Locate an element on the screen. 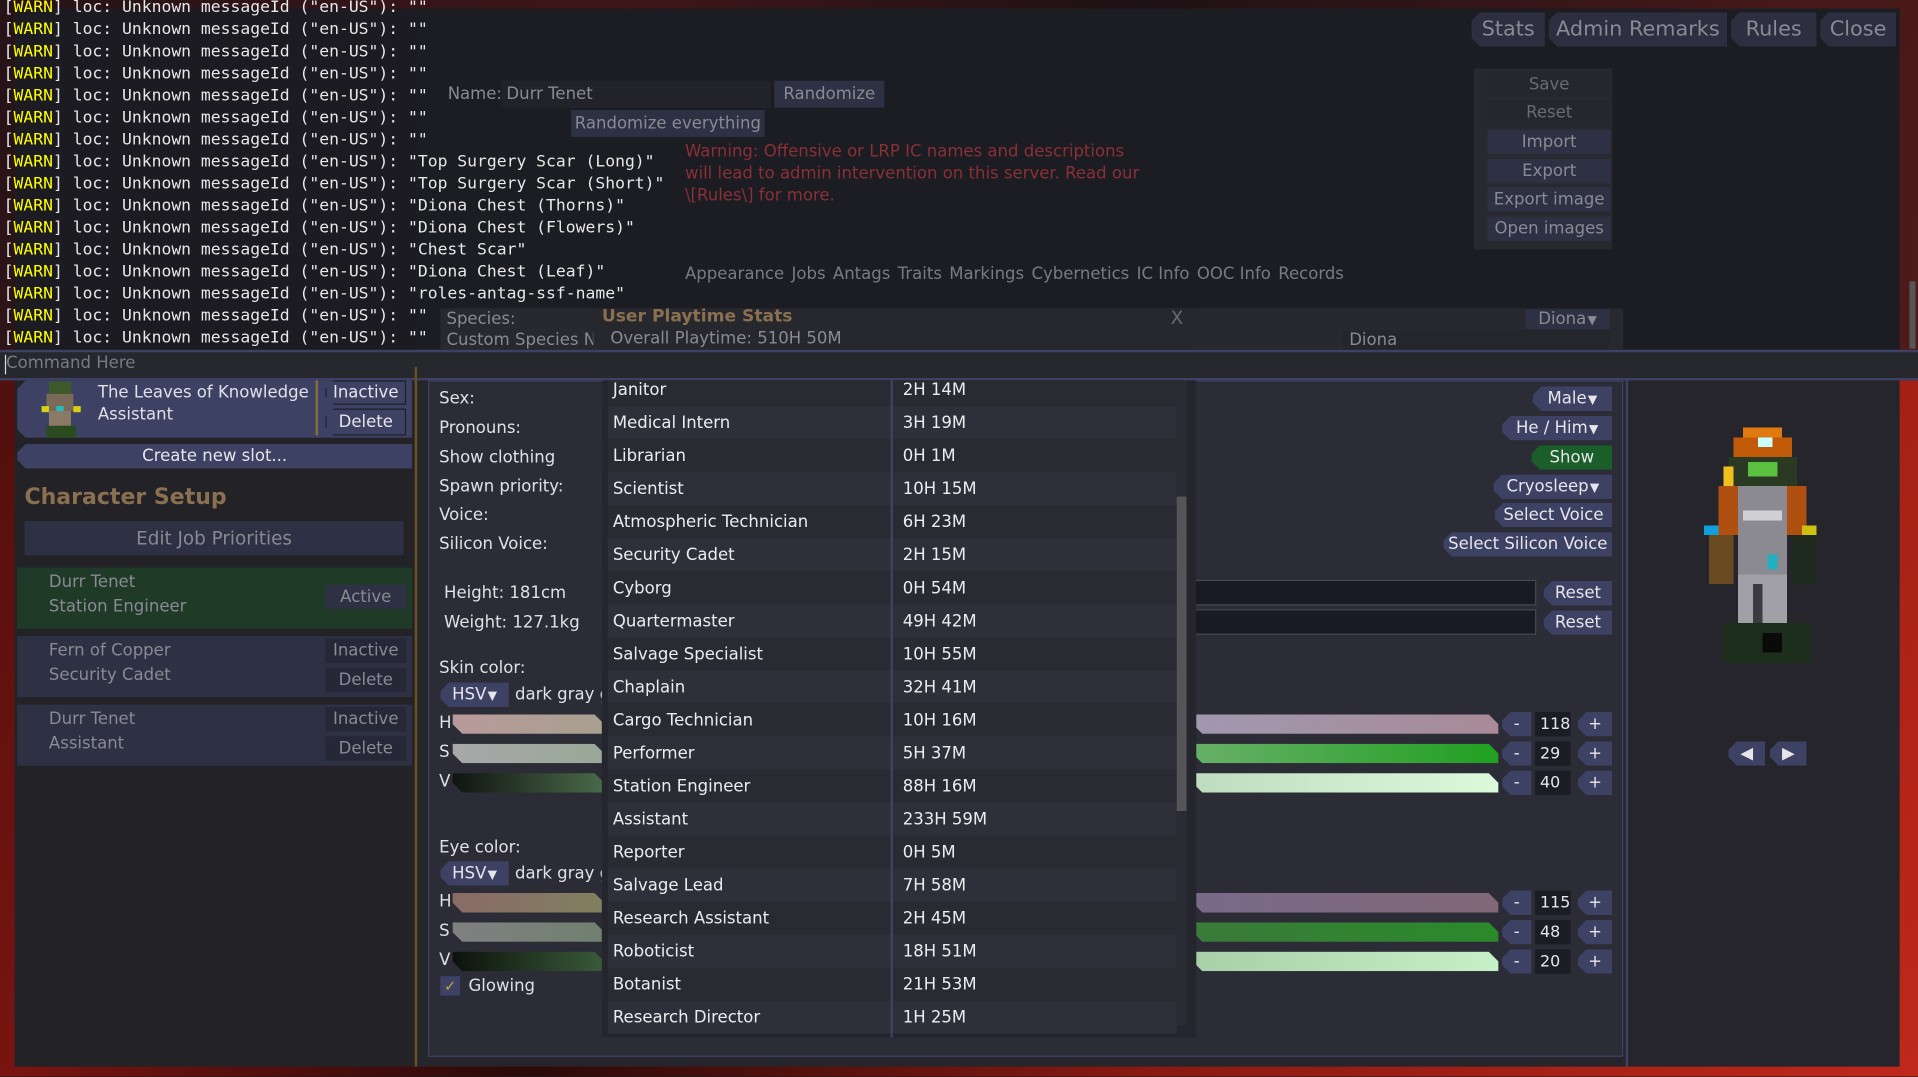 The image size is (1918, 1077). name-input is located at coordinates (636, 94).